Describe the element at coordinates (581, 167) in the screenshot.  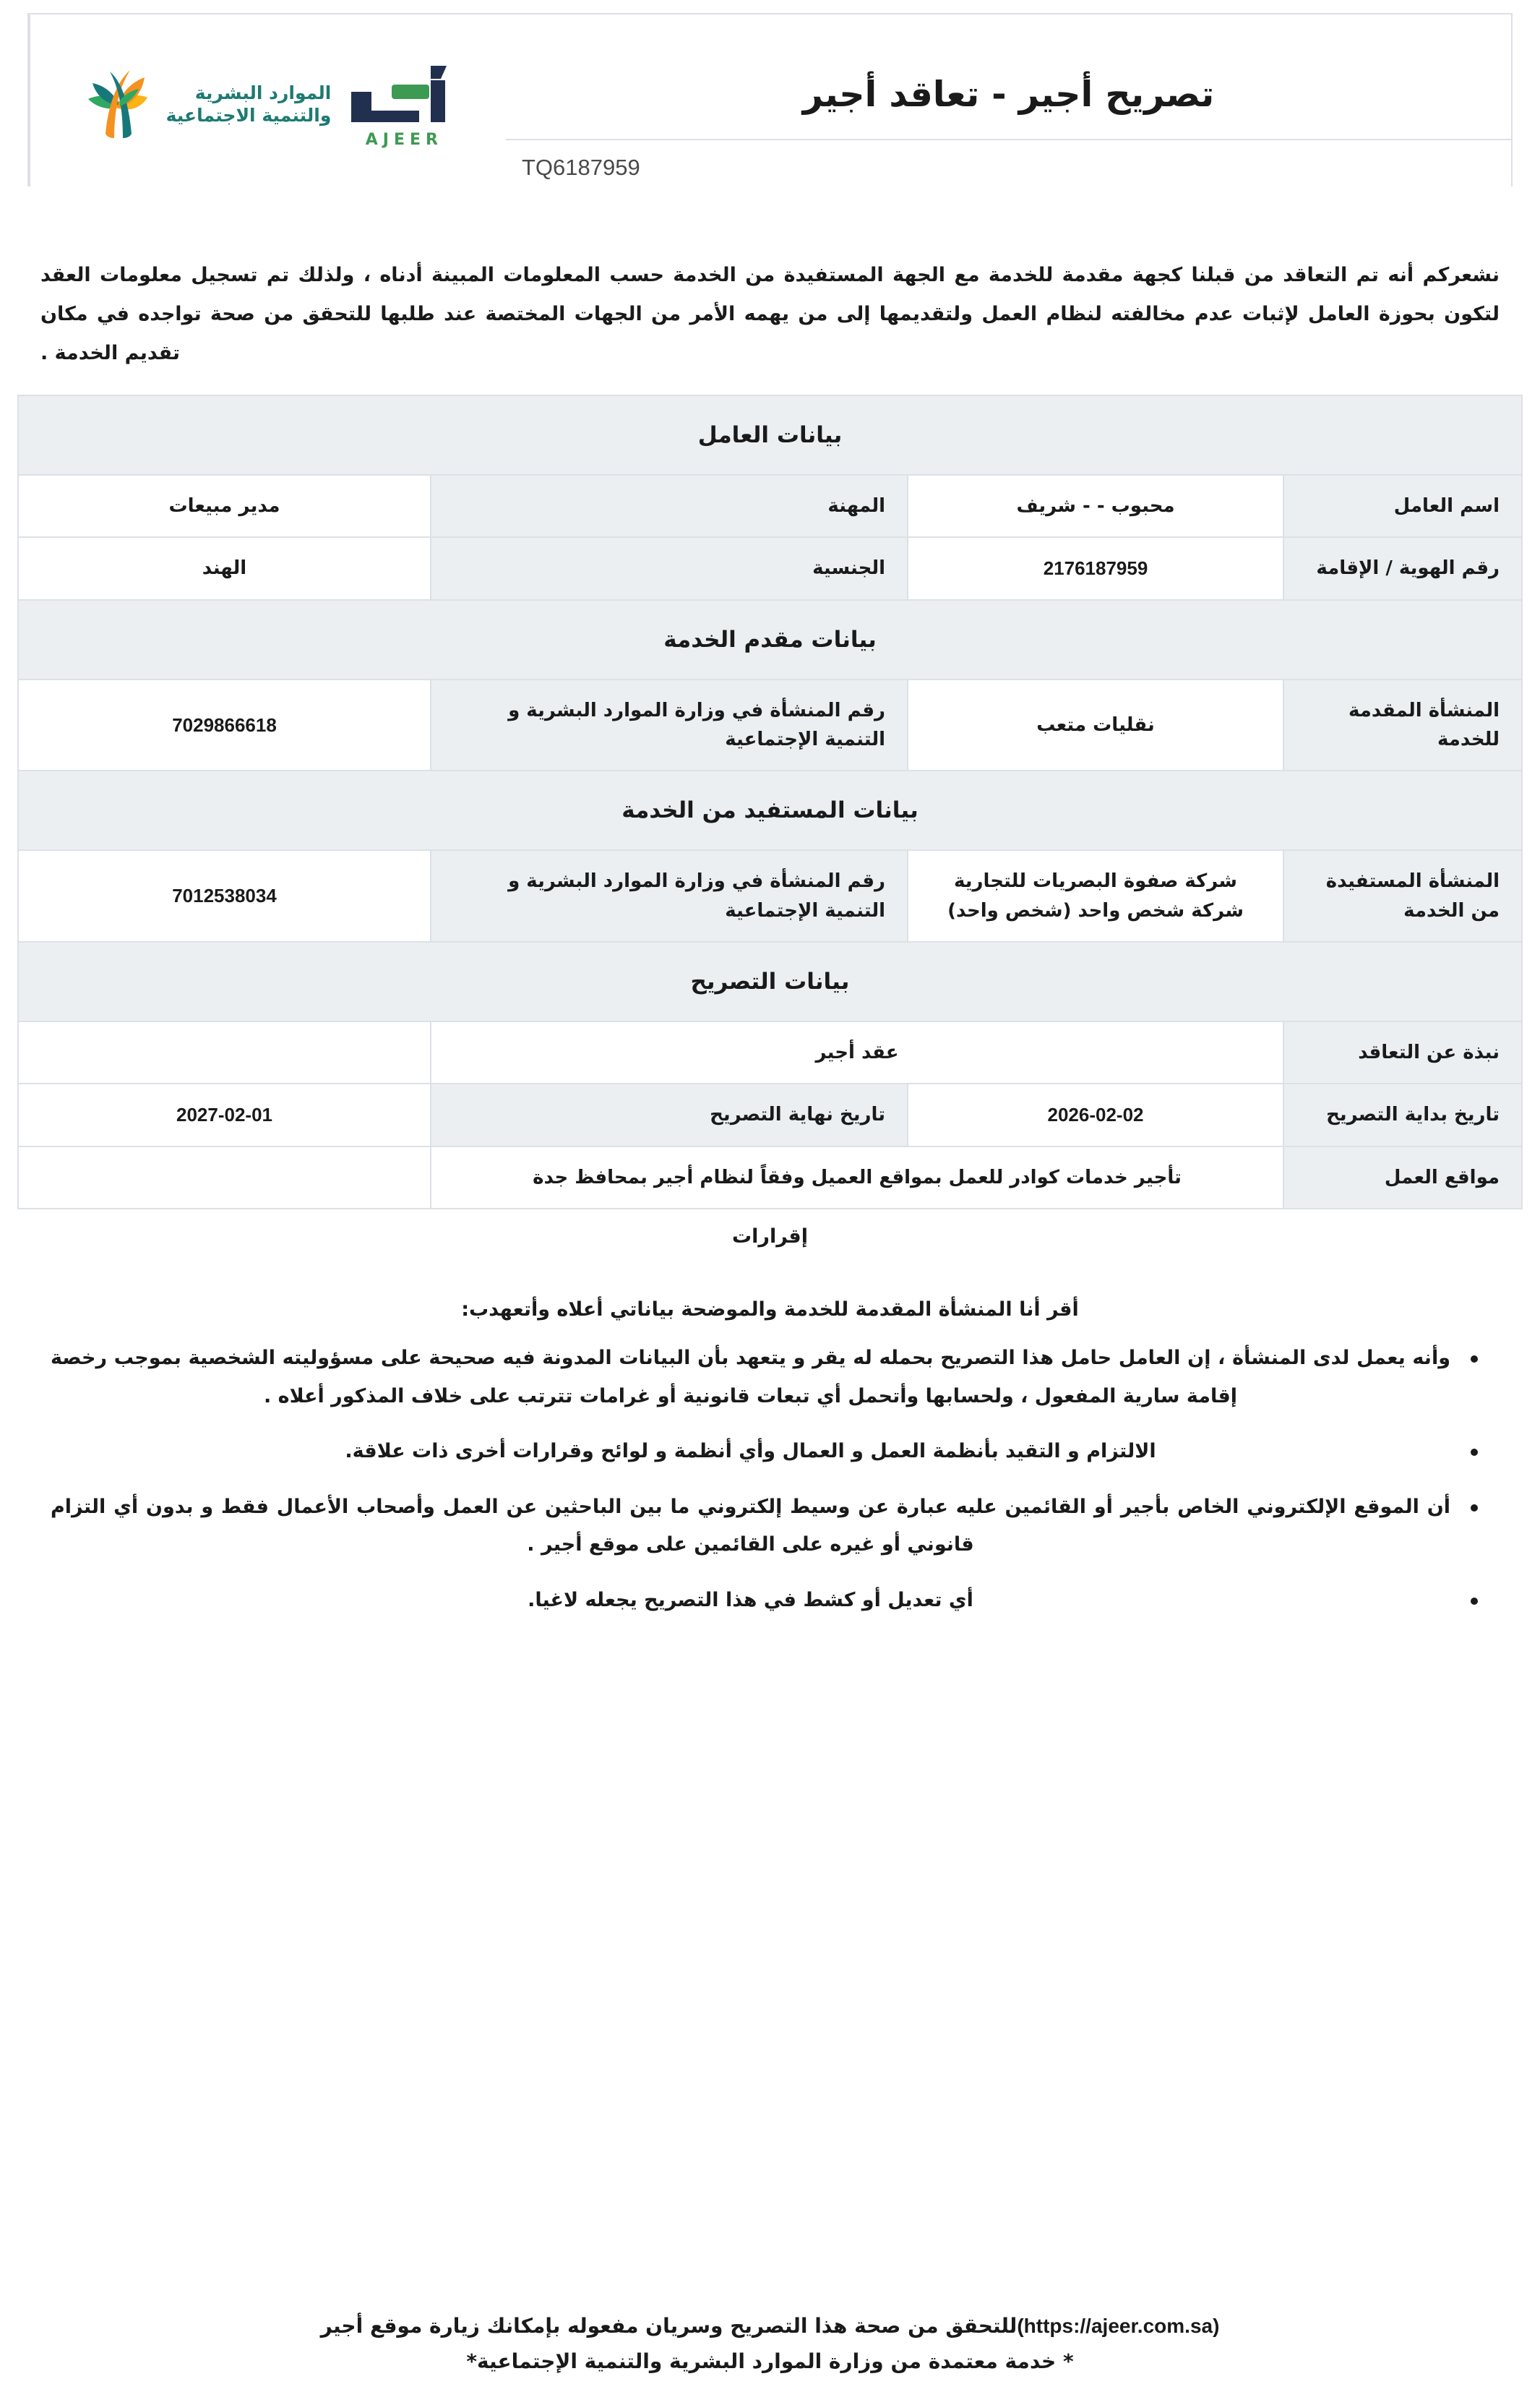
I see `reference-number: TQ6187959` at that location.